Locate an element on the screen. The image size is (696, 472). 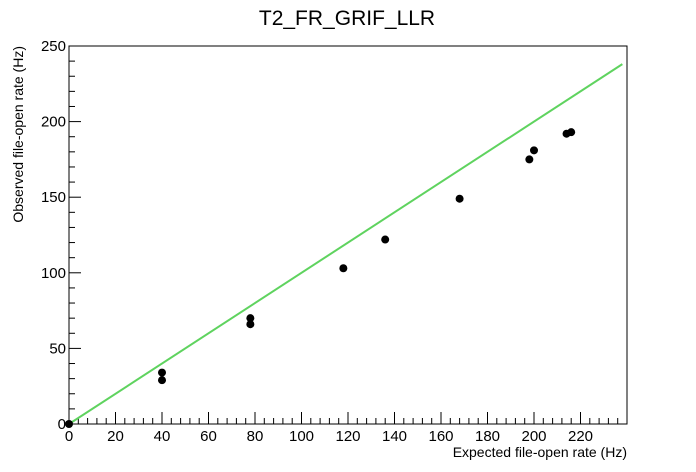
x-tick-label: 140 is located at coordinates (394, 436).